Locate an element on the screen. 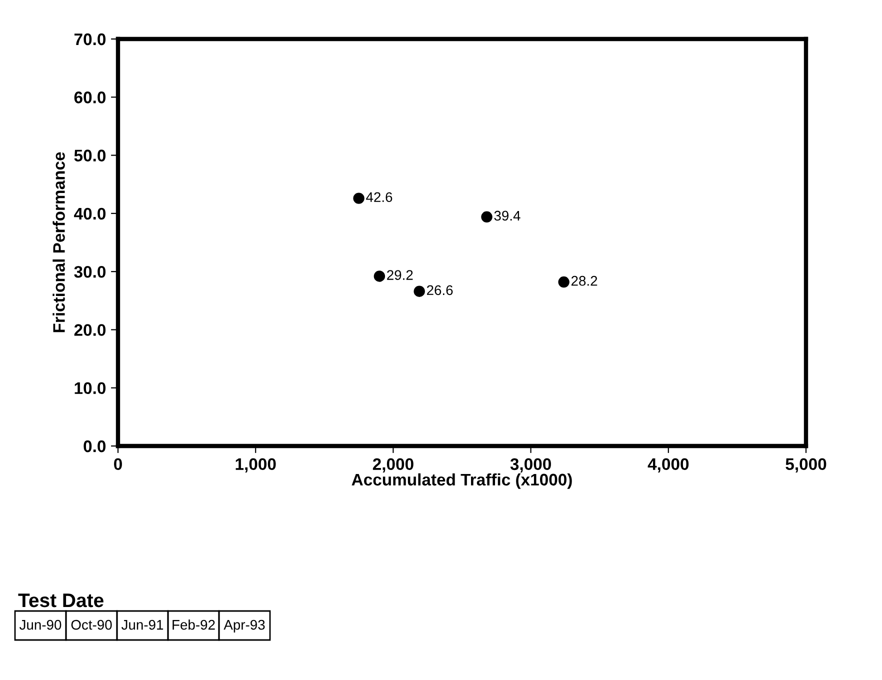 Image resolution: width=882 pixels, height=680 pixels. y-tick-label: 40.0 is located at coordinates (90, 214).